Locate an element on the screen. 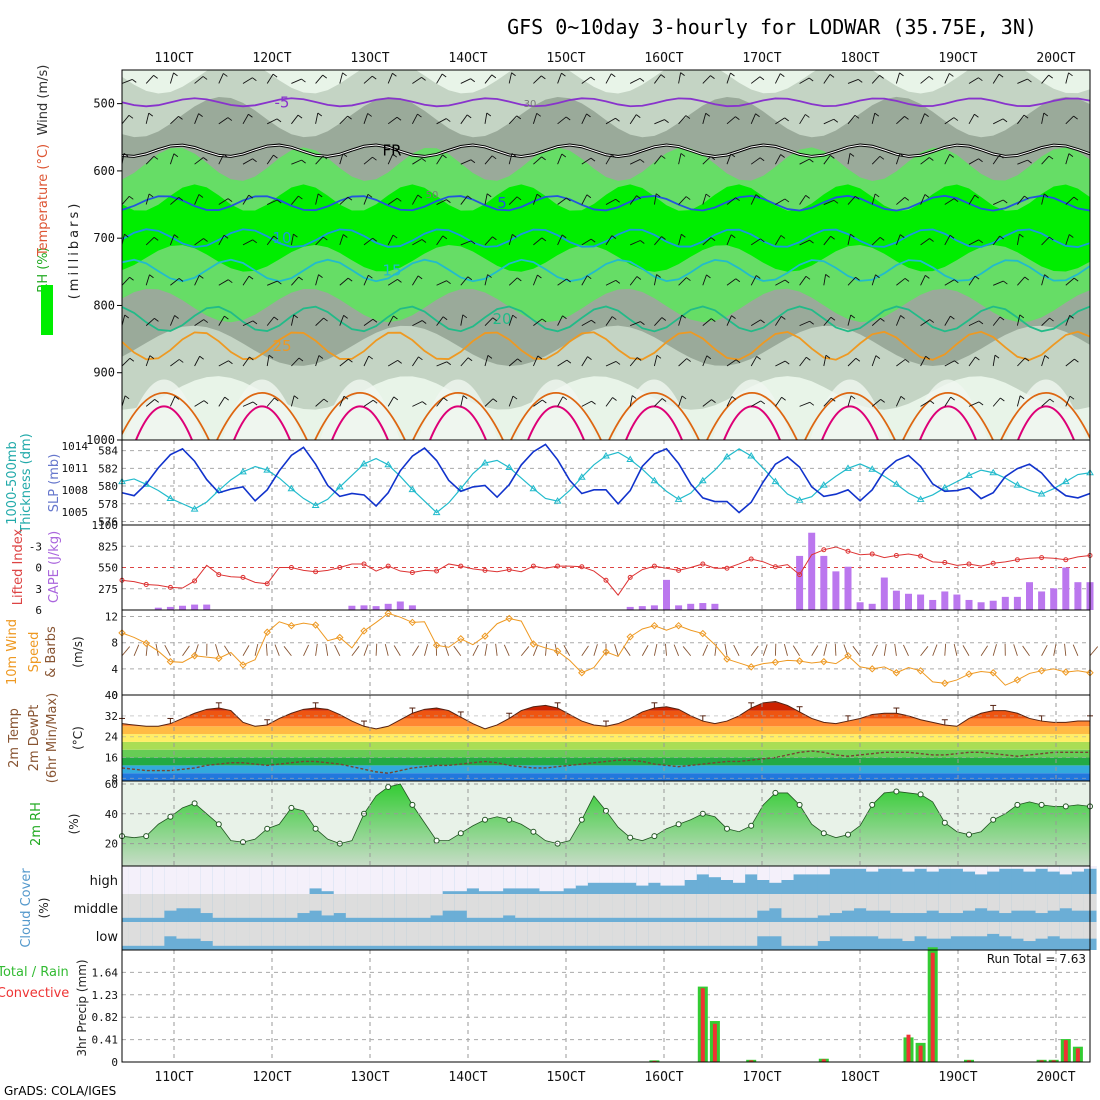  rh-2m-panel: 2m RH (%) 20 40 60 is located at coordinates (561, 822).